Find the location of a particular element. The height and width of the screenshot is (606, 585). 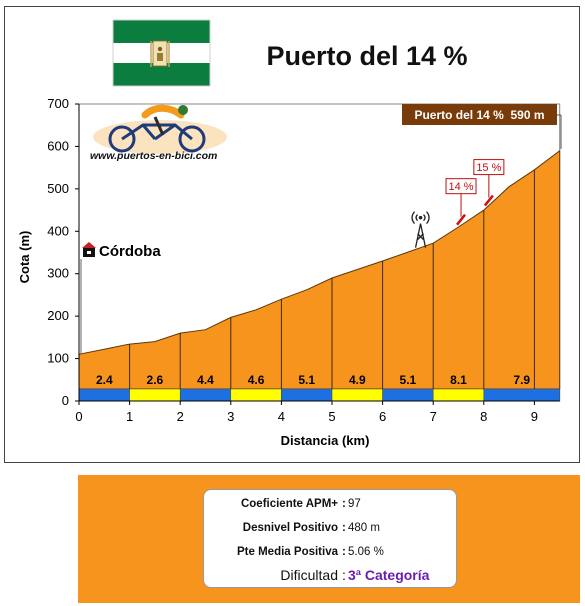

y-tick-label: 0 is located at coordinates (65, 400).